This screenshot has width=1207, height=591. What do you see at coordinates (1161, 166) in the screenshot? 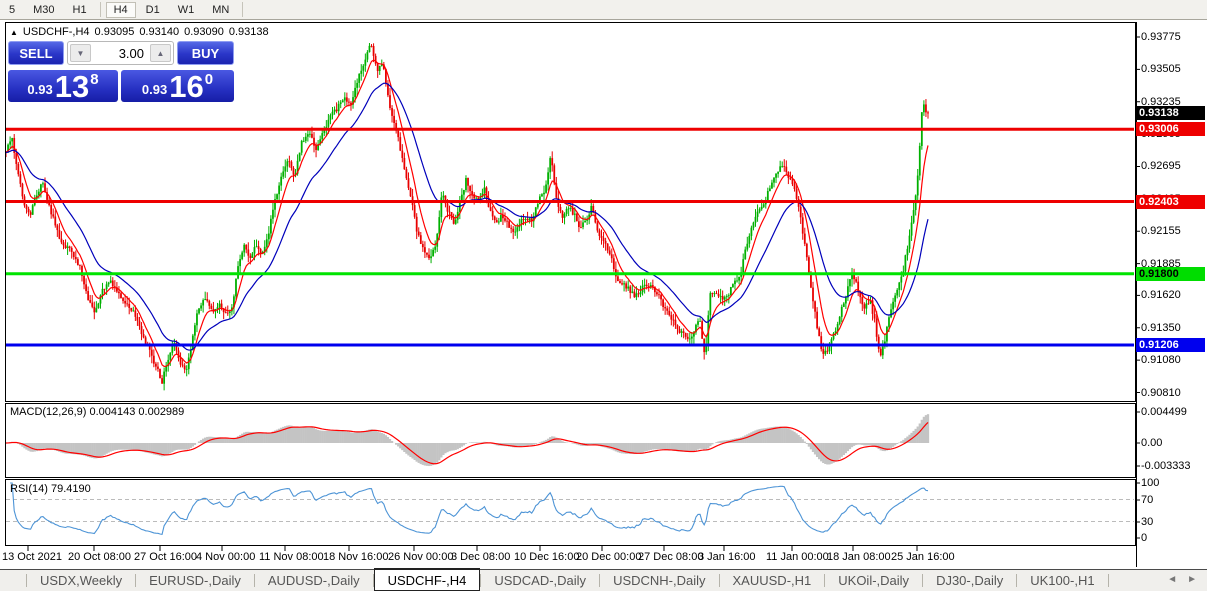
I see `price-tick-label: 0.92695` at bounding box center [1161, 166].